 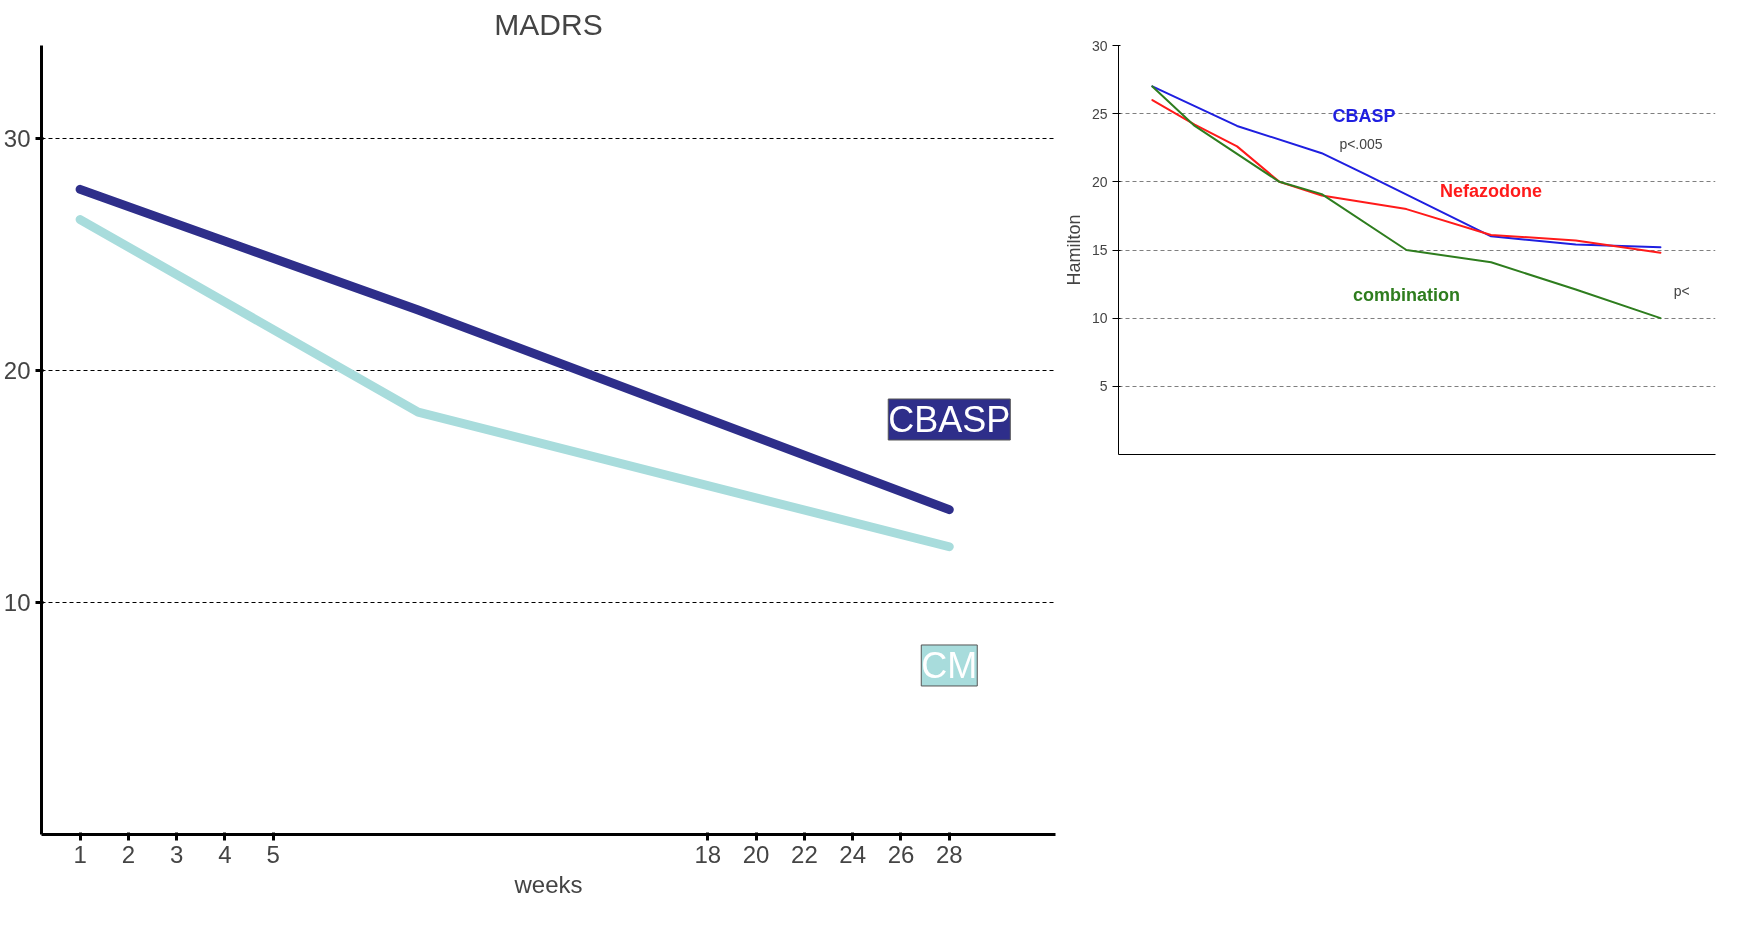 What do you see at coordinates (273, 854) in the screenshot?
I see `x-tick-label: 5` at bounding box center [273, 854].